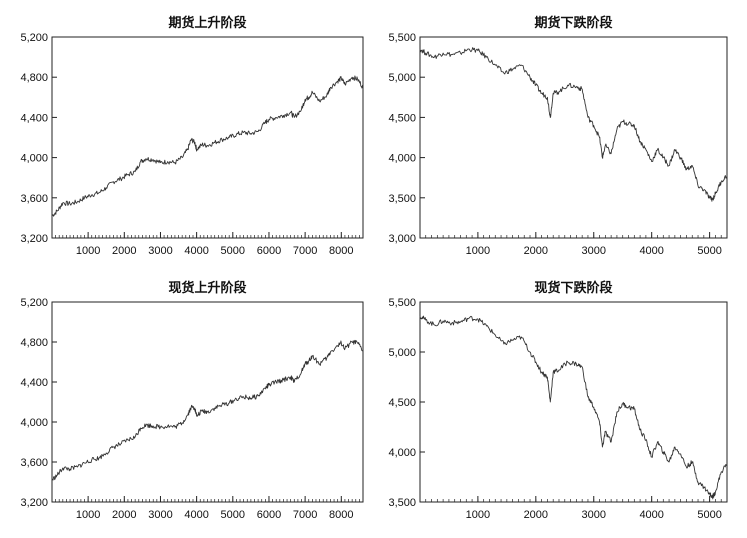 This screenshot has width=747, height=538. What do you see at coordinates (402, 239) in the screenshot?
I see `y-tick-label: 3,000` at bounding box center [402, 239].